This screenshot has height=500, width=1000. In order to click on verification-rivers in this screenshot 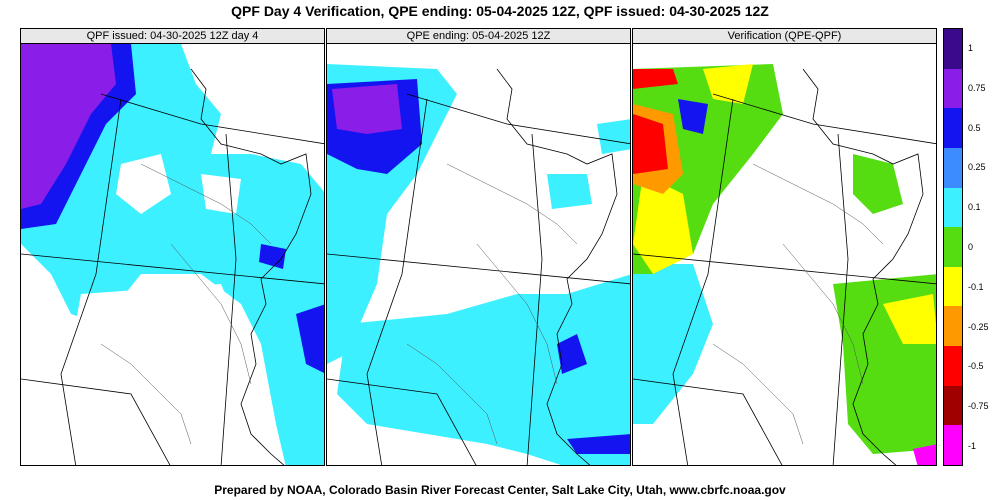, I will do `click(798, 304)`.